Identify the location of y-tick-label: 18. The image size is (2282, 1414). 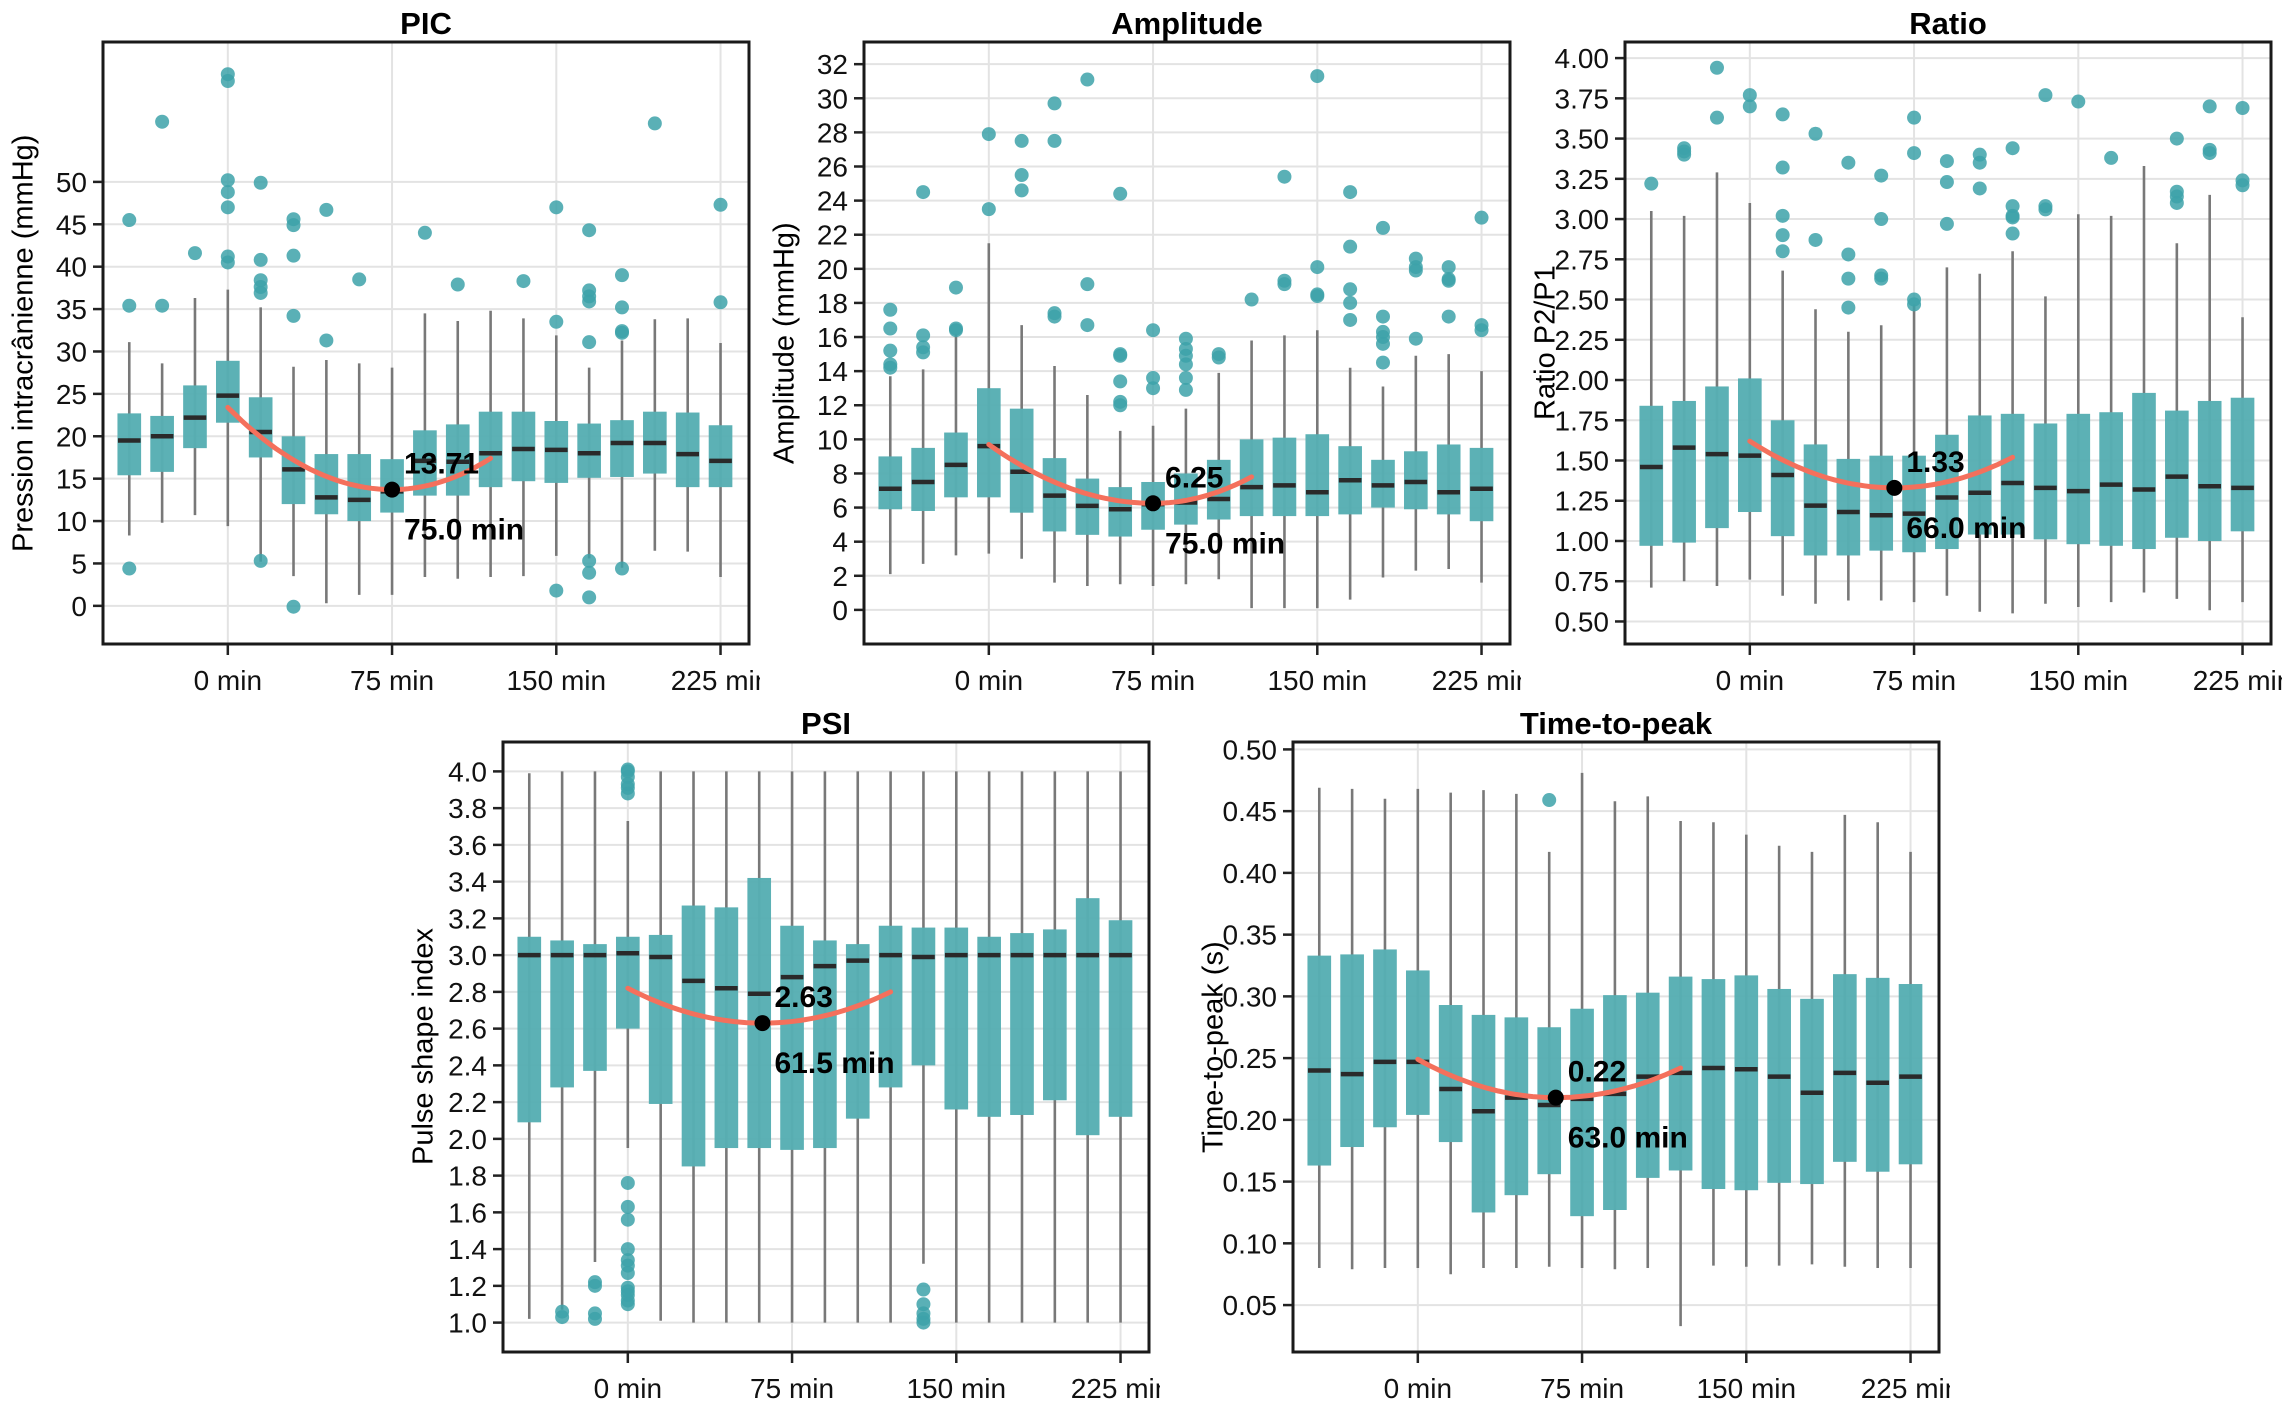
(832, 303).